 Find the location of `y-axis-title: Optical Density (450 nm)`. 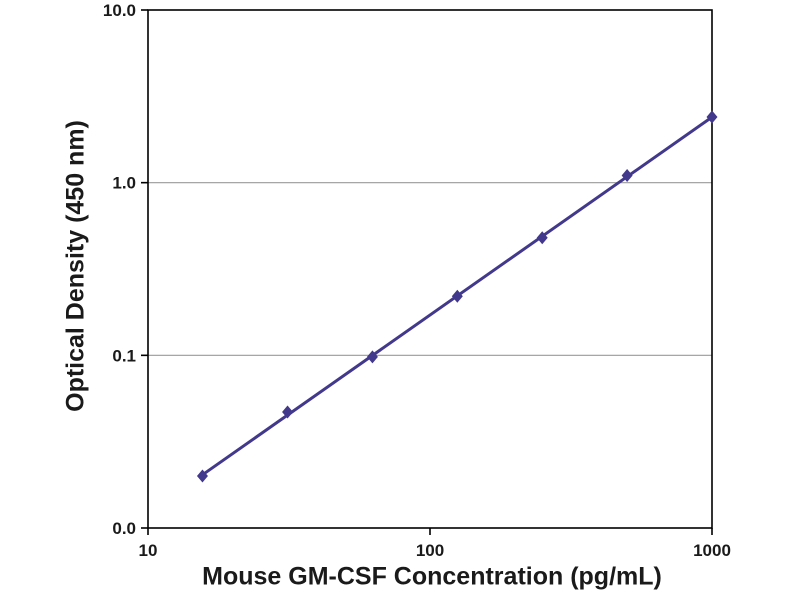

y-axis-title: Optical Density (450 nm) is located at coordinates (75, 266).